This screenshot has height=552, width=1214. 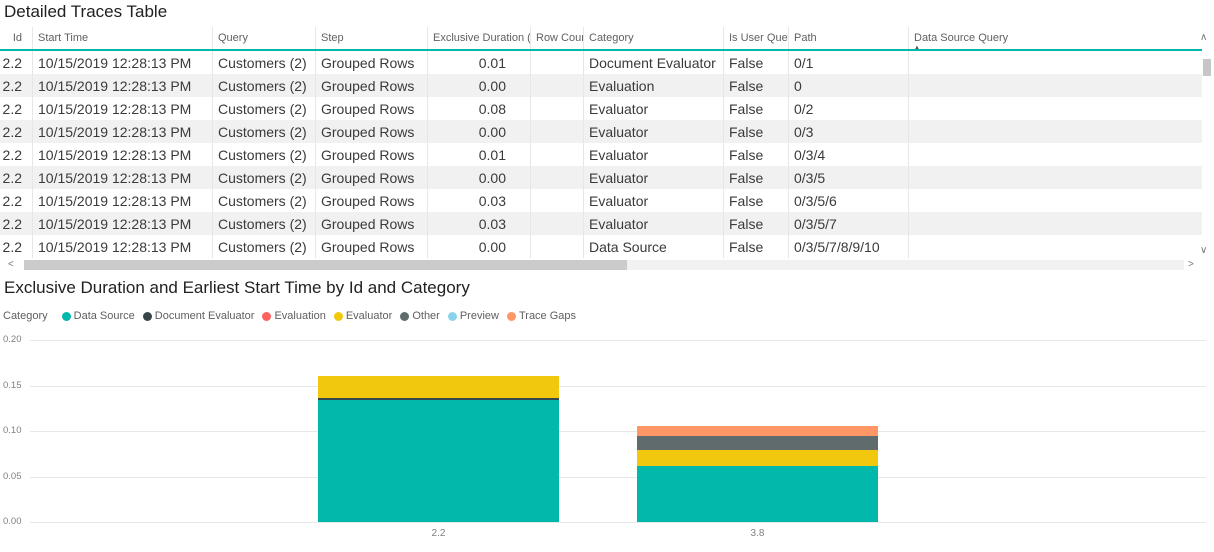 I want to click on table-cell: 0/3/5, so click(x=848, y=177).